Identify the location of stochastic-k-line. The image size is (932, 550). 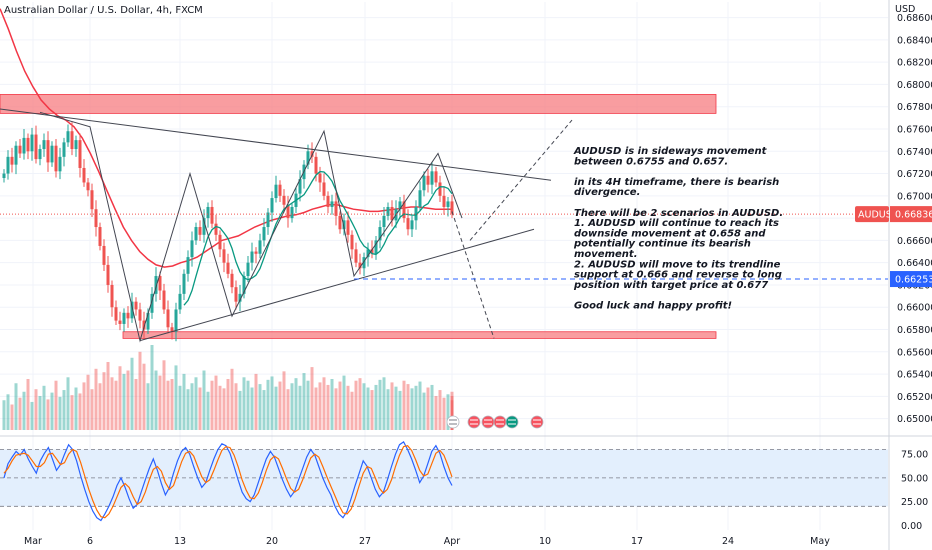
(228, 481).